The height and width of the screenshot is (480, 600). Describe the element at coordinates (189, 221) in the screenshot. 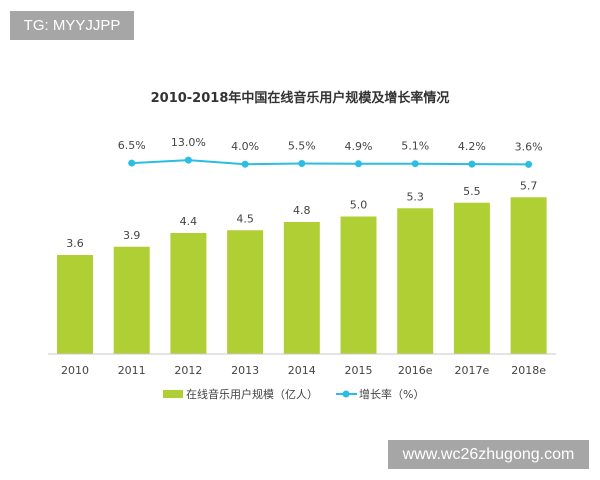

I see `bar-label-2012: 4.4` at that location.